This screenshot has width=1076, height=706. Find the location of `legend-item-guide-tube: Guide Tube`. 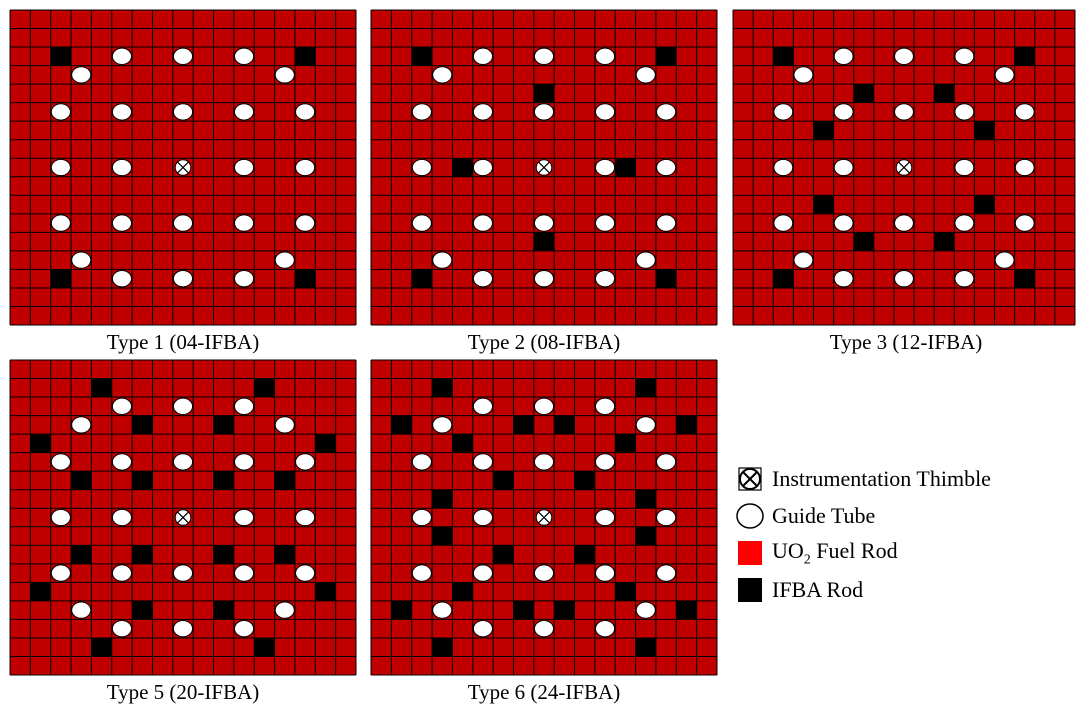

legend-item-guide-tube: Guide Tube is located at coordinates (803, 516).